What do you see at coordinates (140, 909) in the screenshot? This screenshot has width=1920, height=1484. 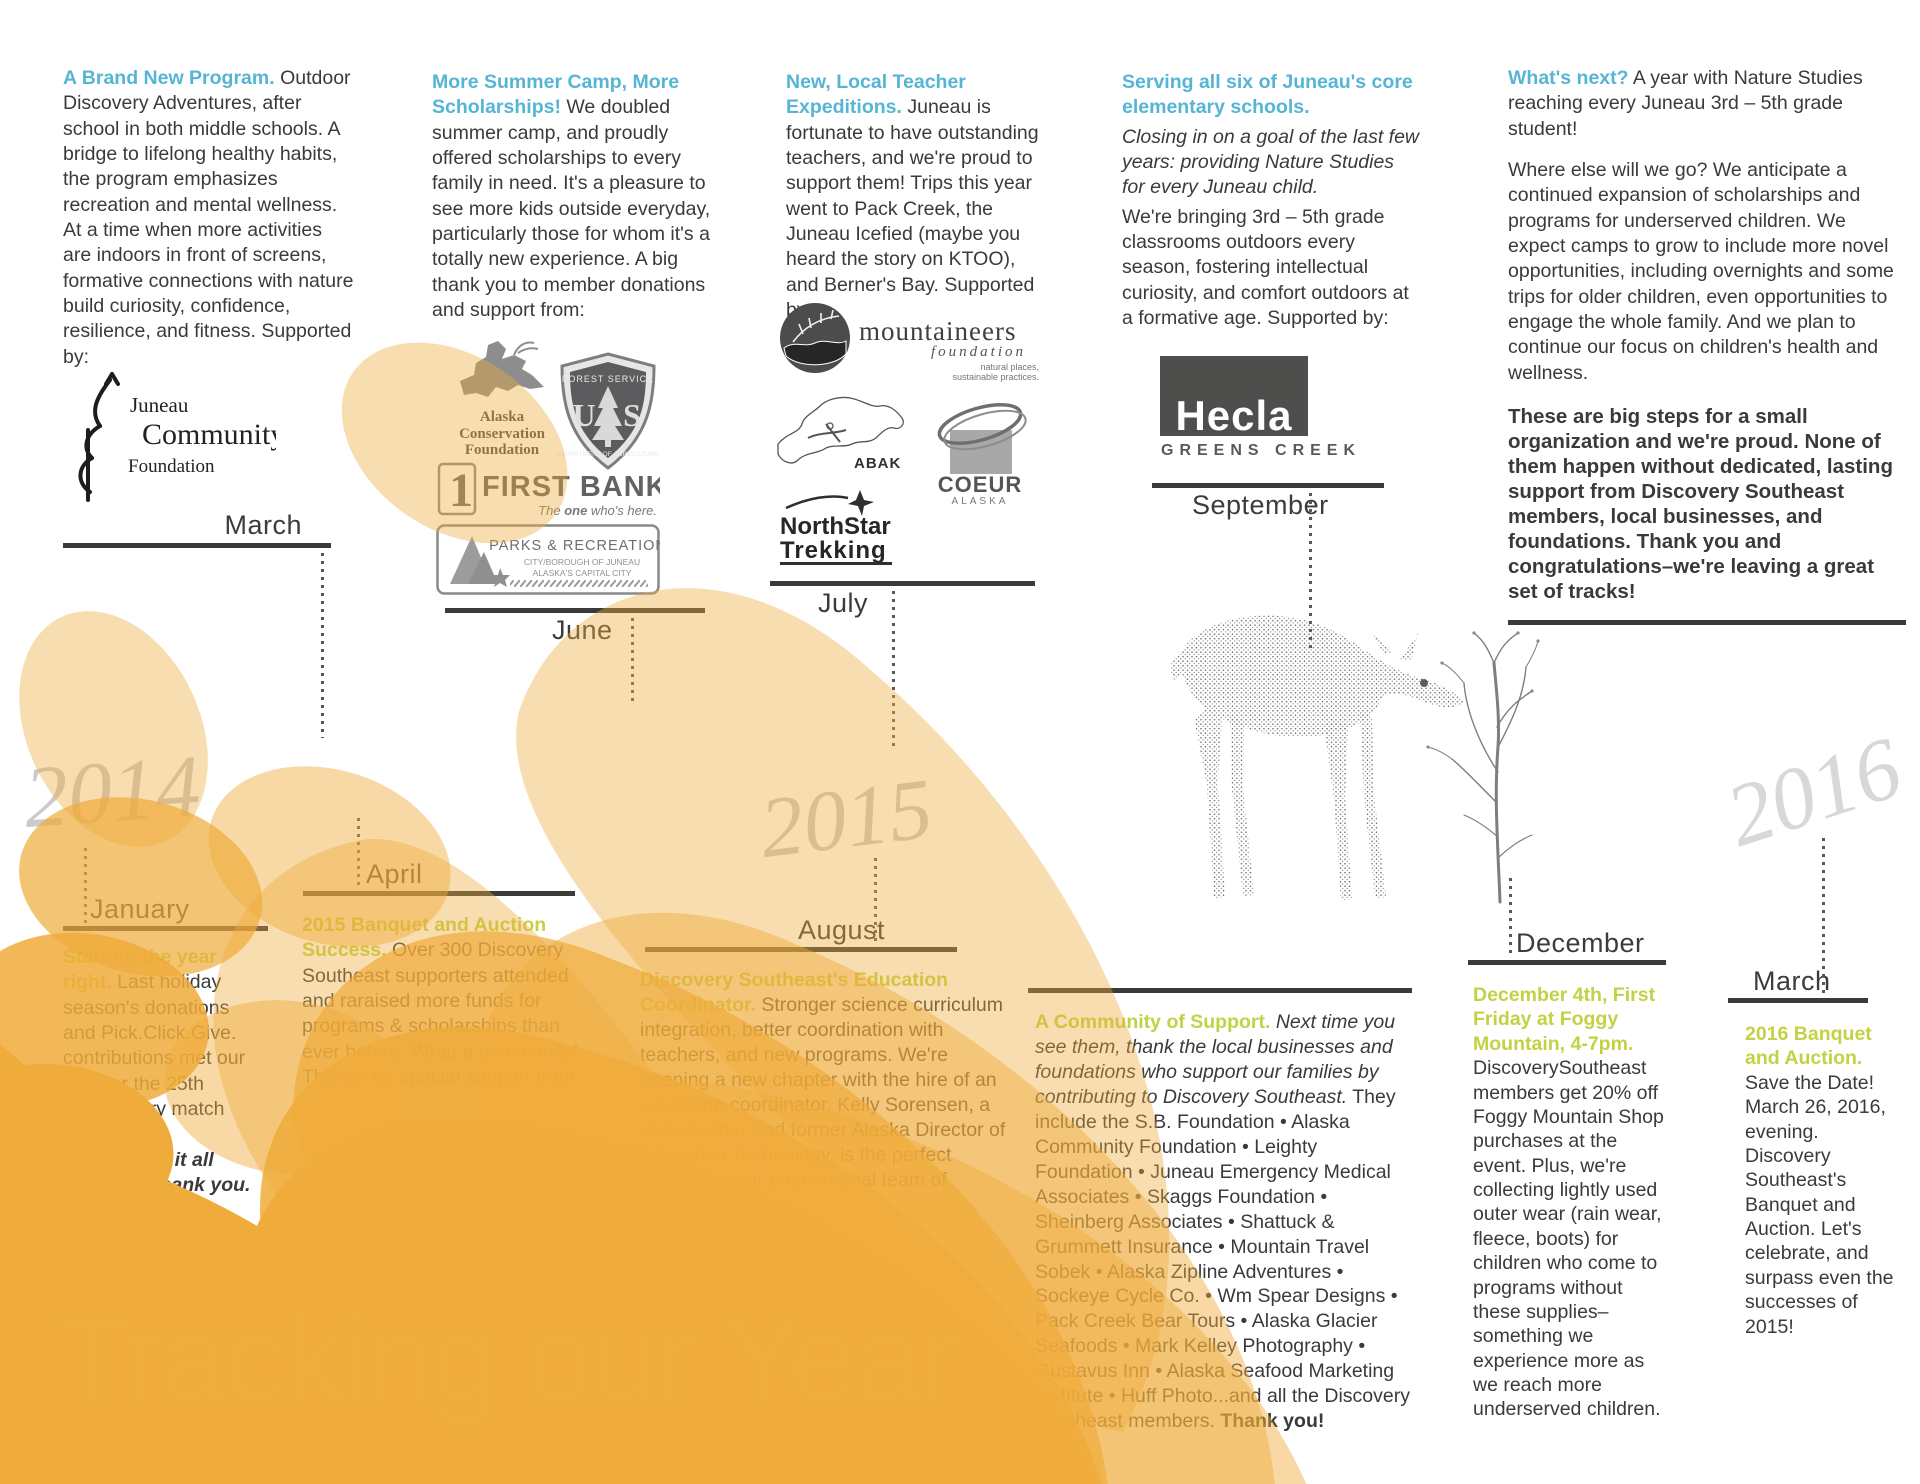 I see `timeline-month-january: January` at bounding box center [140, 909].